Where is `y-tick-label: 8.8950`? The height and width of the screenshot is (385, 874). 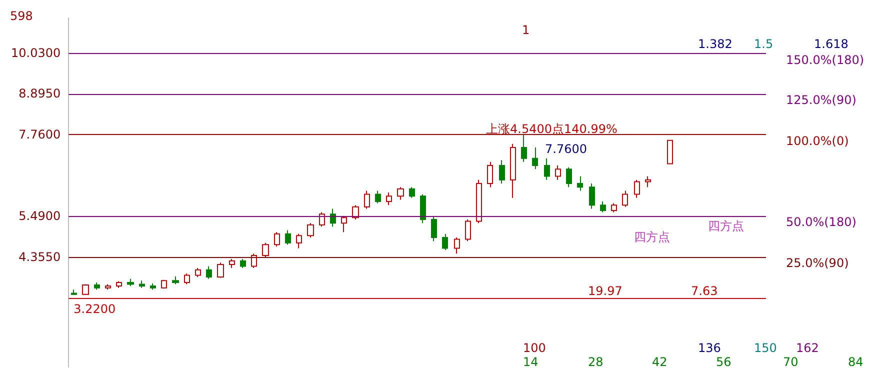
y-tick-label: 8.8950 is located at coordinates (39, 93).